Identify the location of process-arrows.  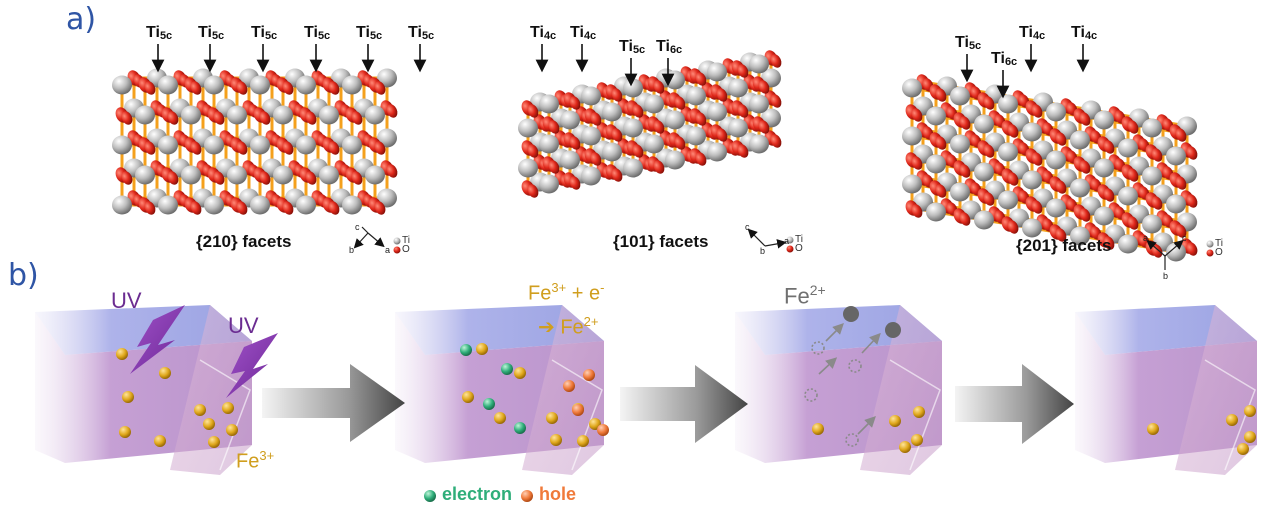
(668, 404).